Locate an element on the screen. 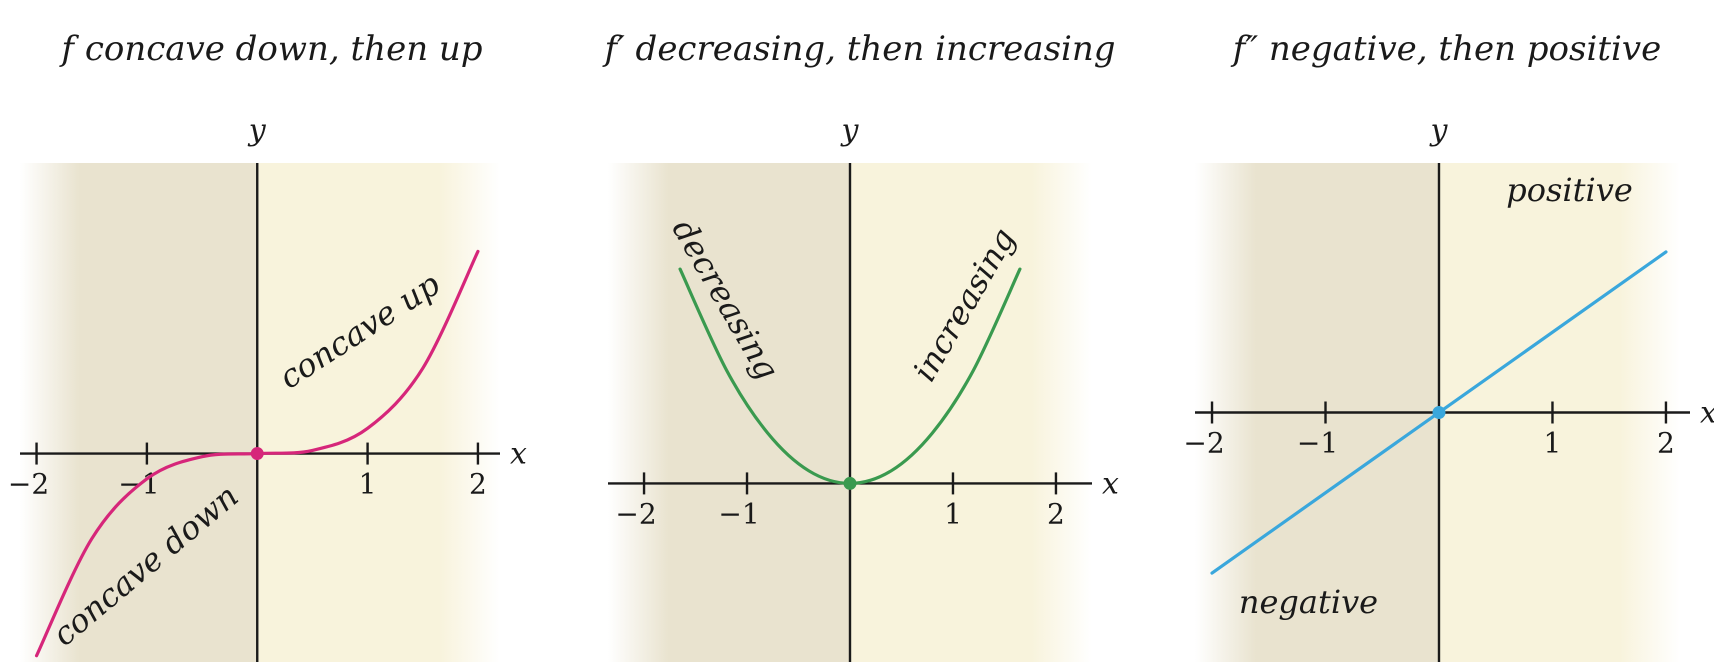 This screenshot has width=1714, height=662. region-concave-up is located at coordinates (378, 412).